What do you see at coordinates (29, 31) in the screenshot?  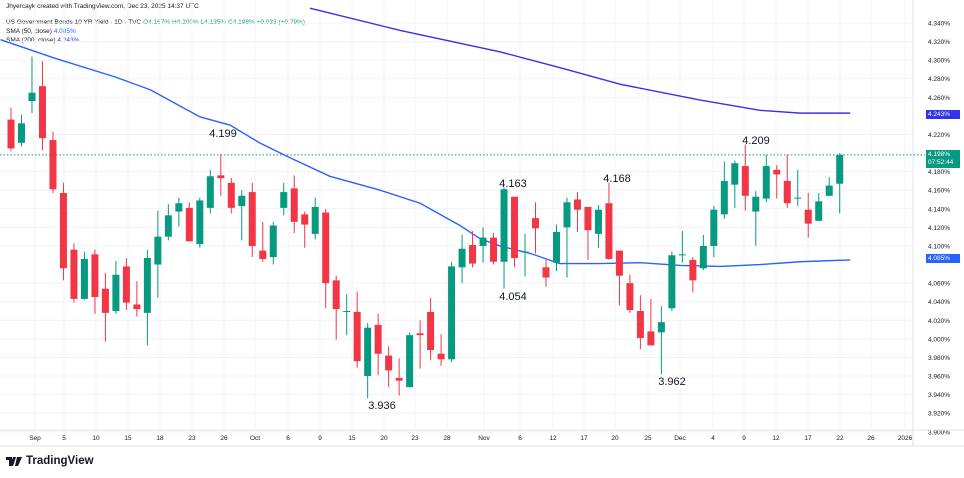 I see `sma50-label: SMA (50, close)` at bounding box center [29, 31].